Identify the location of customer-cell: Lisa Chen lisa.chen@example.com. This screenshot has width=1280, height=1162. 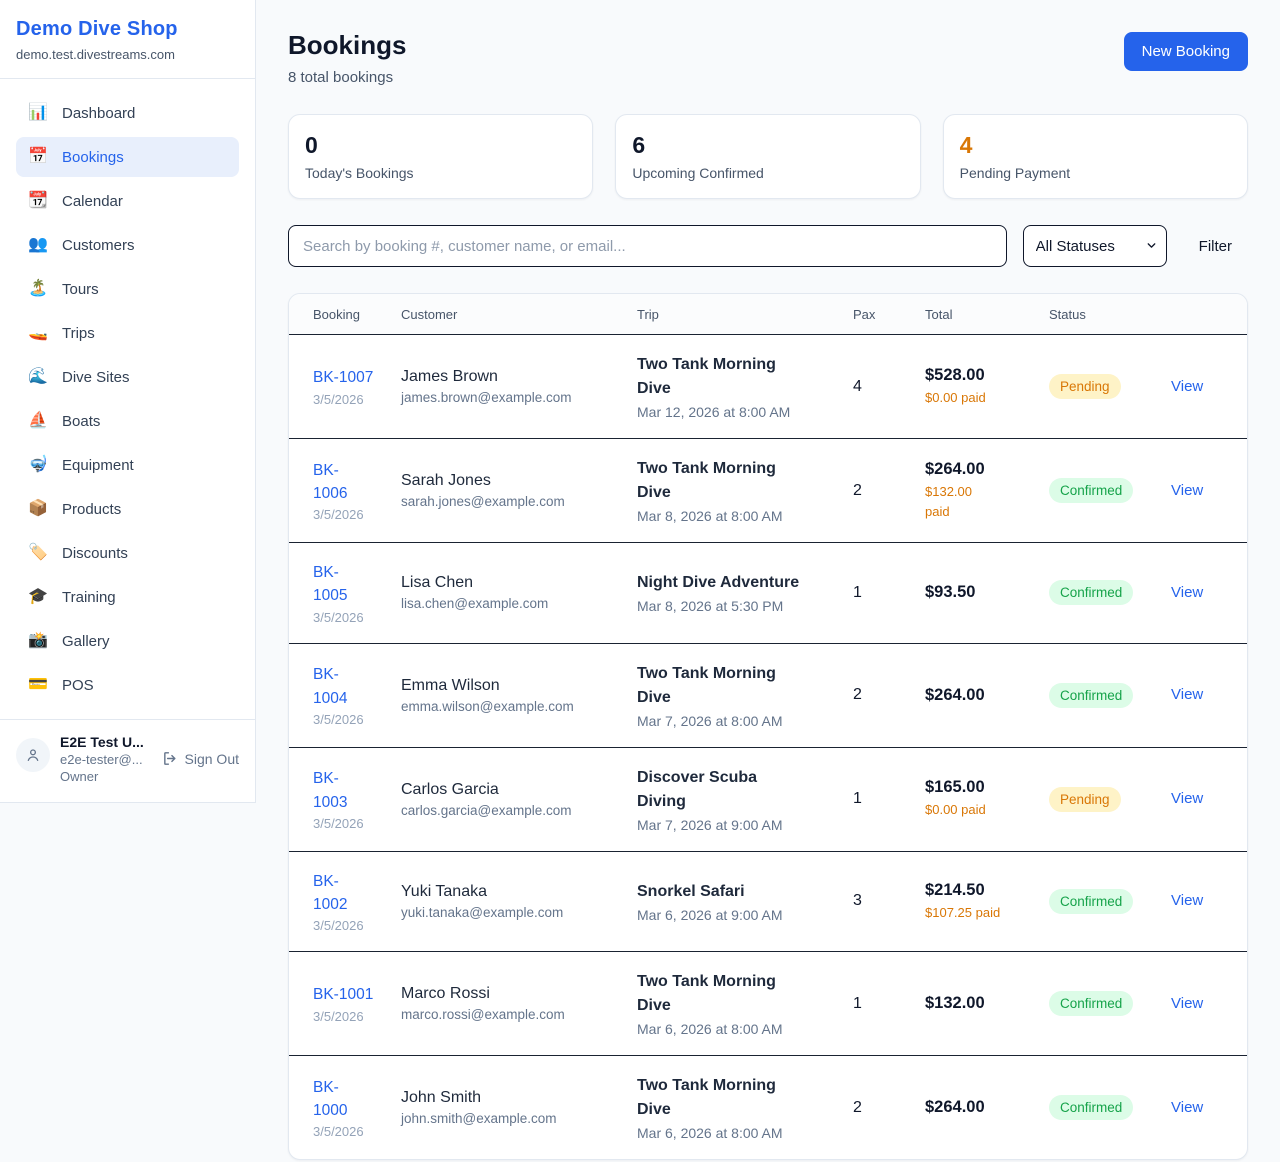
(519, 593).